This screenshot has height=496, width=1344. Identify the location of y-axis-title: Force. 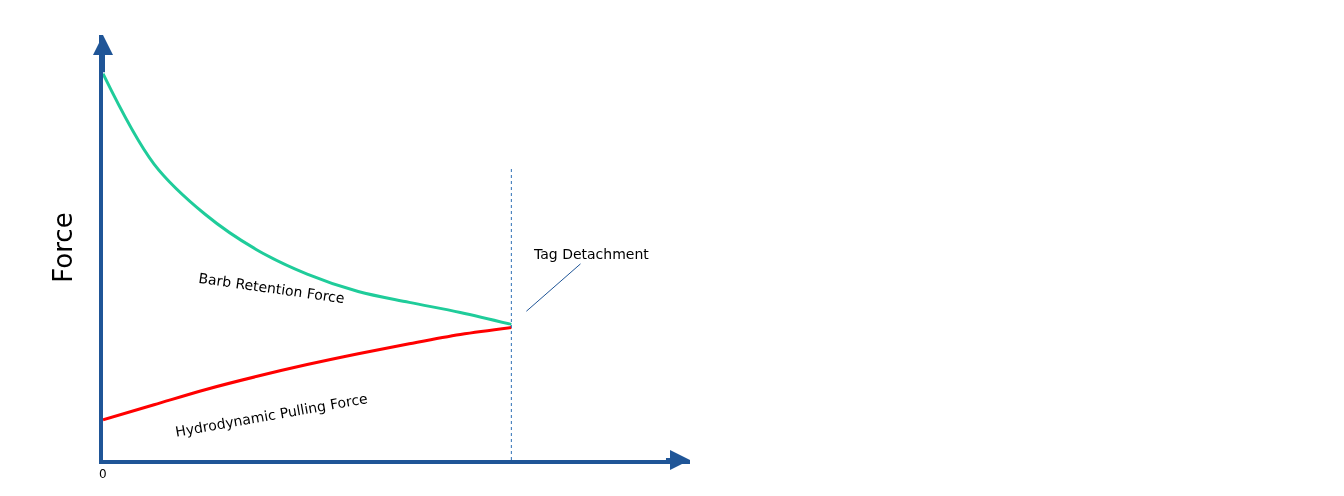
(62, 247).